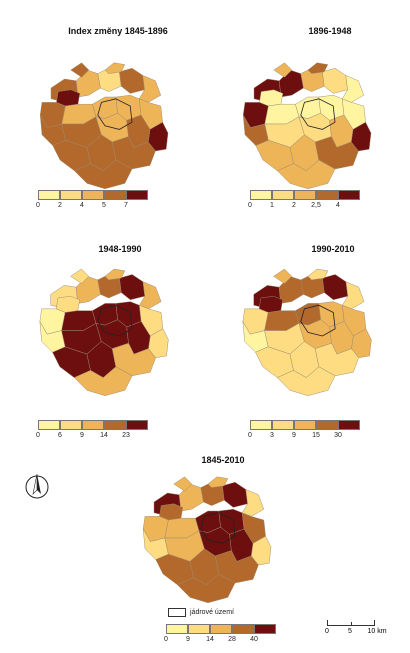 The width and height of the screenshot is (410, 653). Describe the element at coordinates (126, 205) in the screenshot. I see `legend-tick: 7` at that location.